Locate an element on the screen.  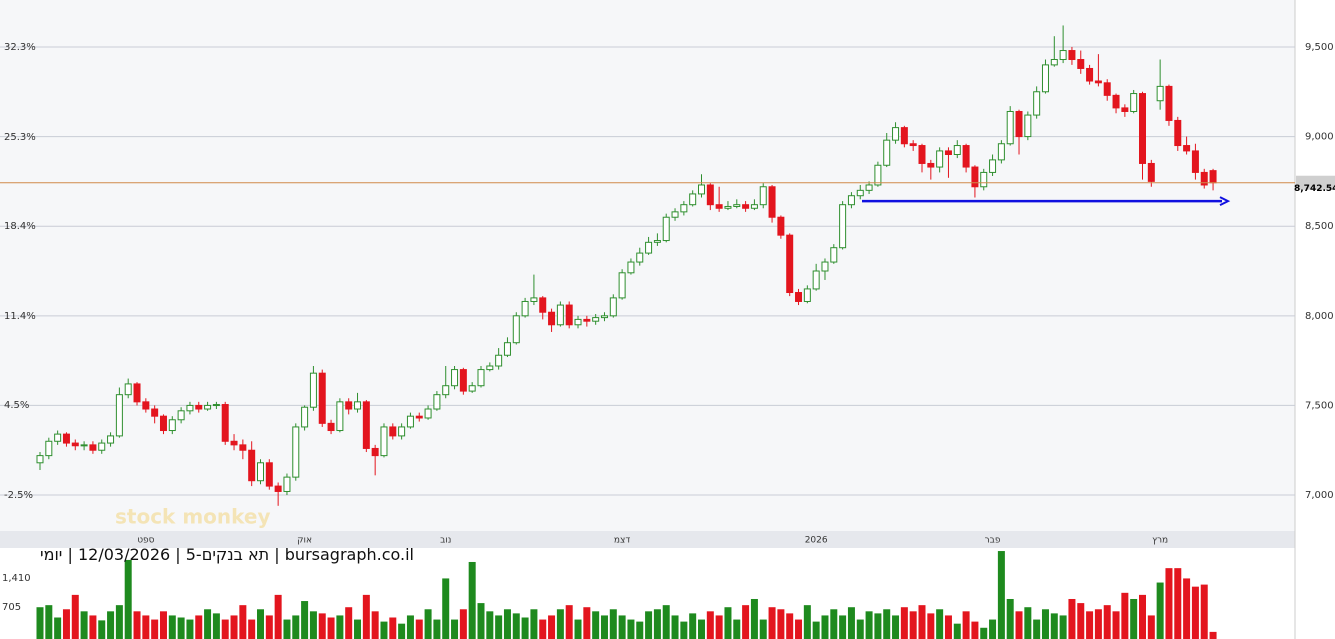
y-tick-label: 7,500 is located at coordinates (1319, 405).